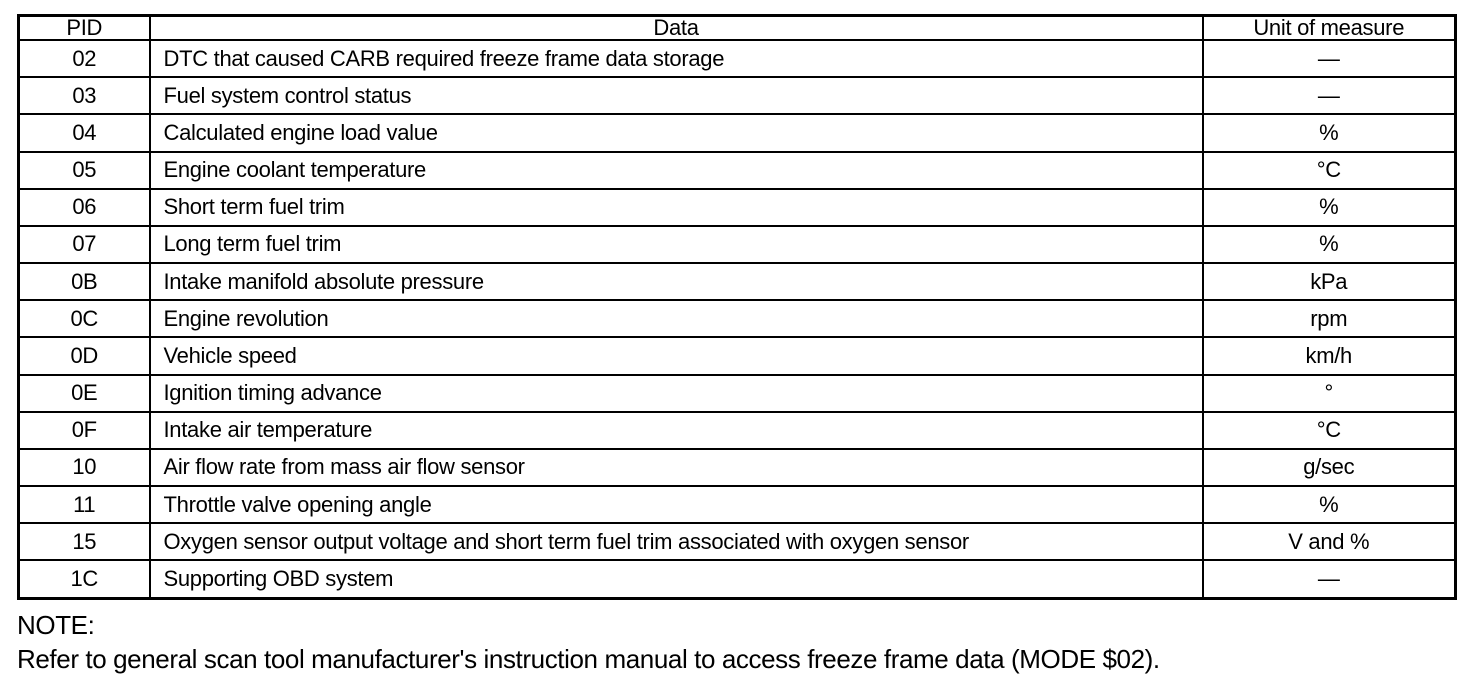  I want to click on pid-cell: 0E, so click(84, 393).